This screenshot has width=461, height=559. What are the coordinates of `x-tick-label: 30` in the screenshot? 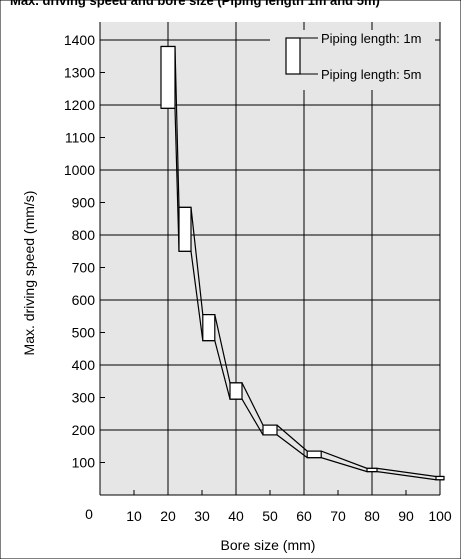 It's located at (202, 516).